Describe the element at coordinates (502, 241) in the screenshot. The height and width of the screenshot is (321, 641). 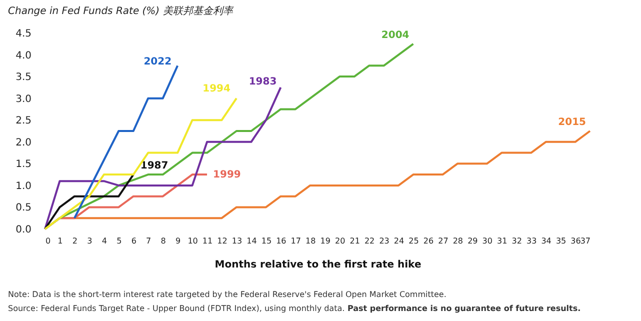
I see `x-tick-label: 31` at that location.